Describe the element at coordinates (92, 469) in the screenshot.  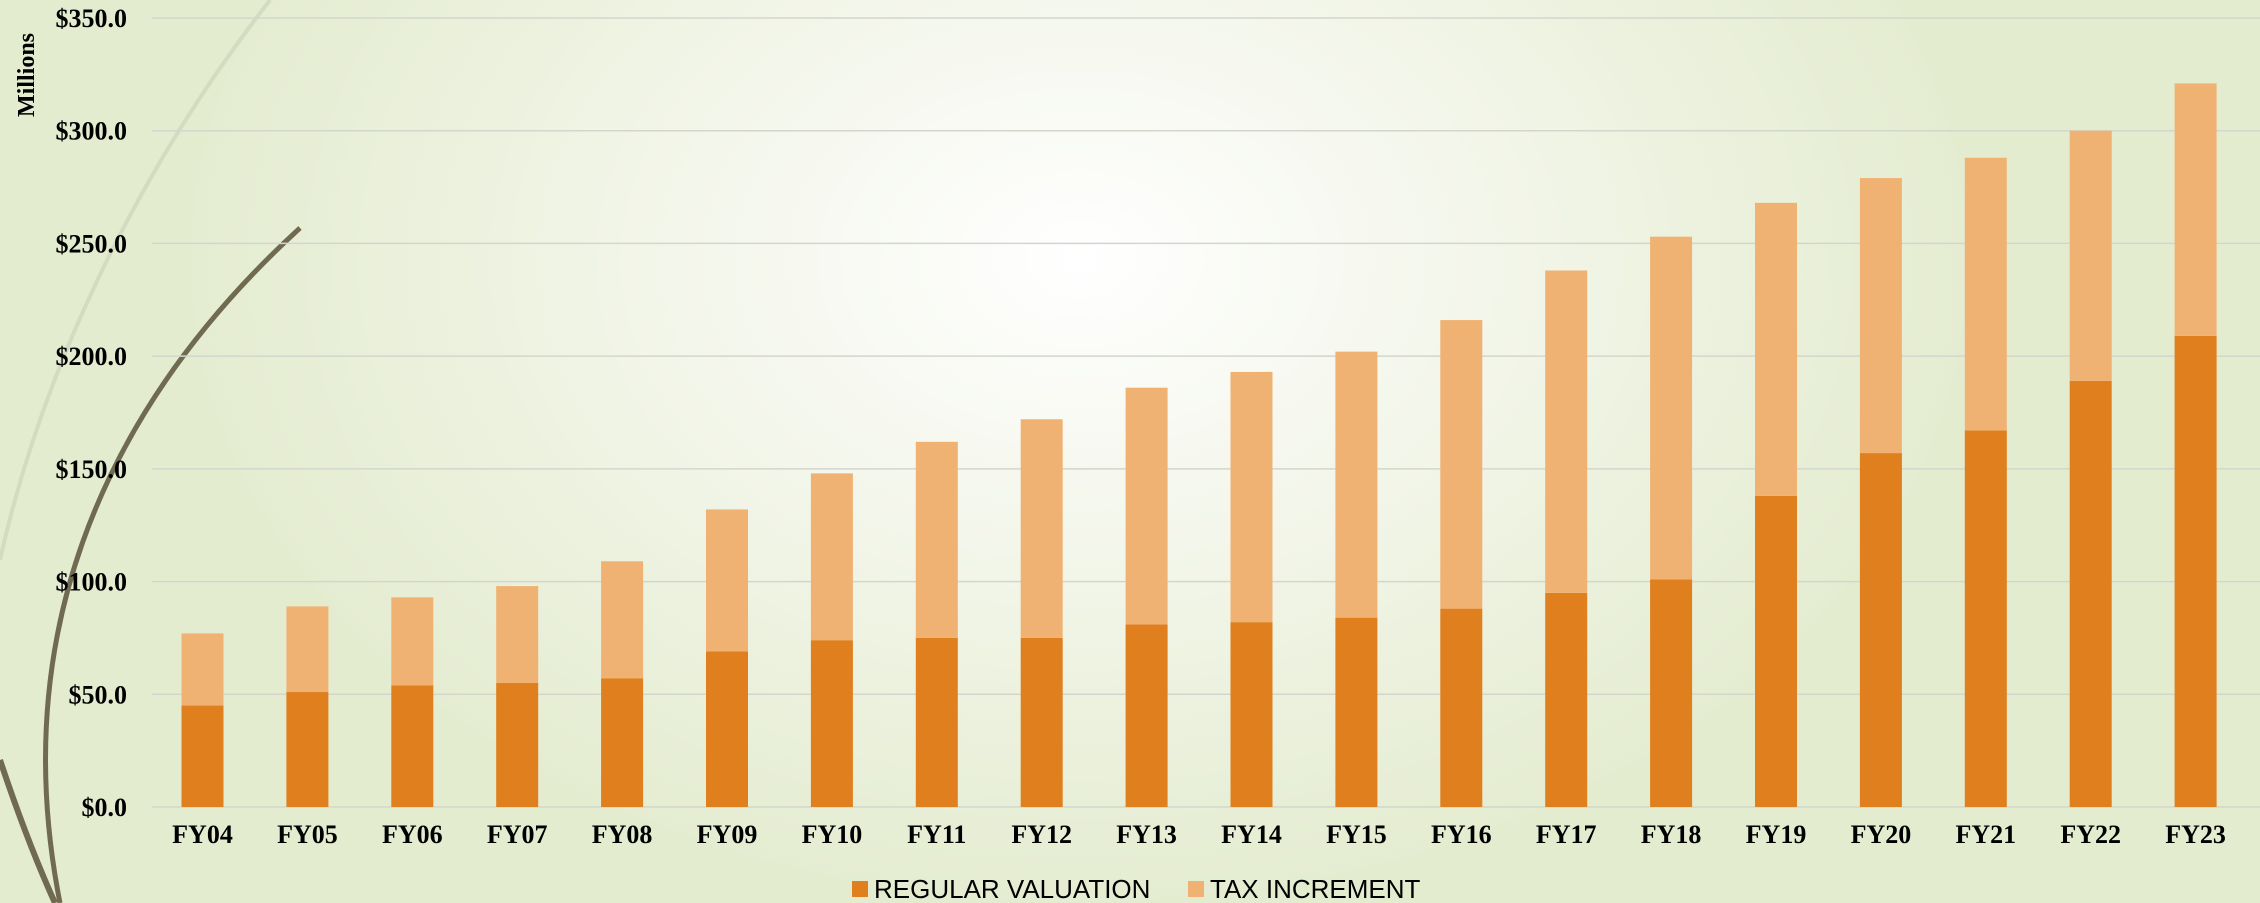
I see `y-tick-label: $150.0` at that location.